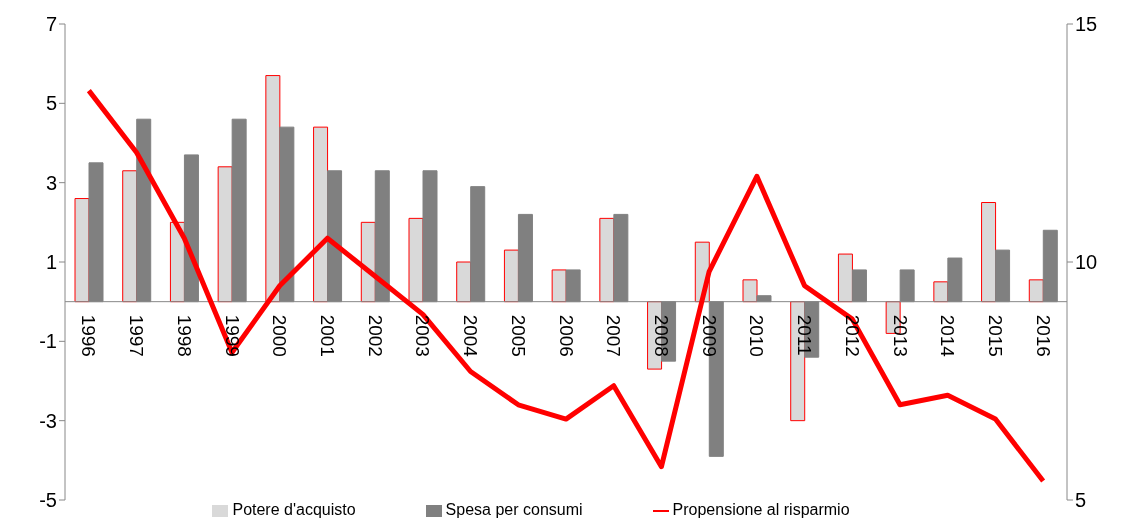 The width and height of the screenshot is (1140, 531). What do you see at coordinates (1086, 262) in the screenshot?
I see `y2-tick-label: 10` at bounding box center [1086, 262].